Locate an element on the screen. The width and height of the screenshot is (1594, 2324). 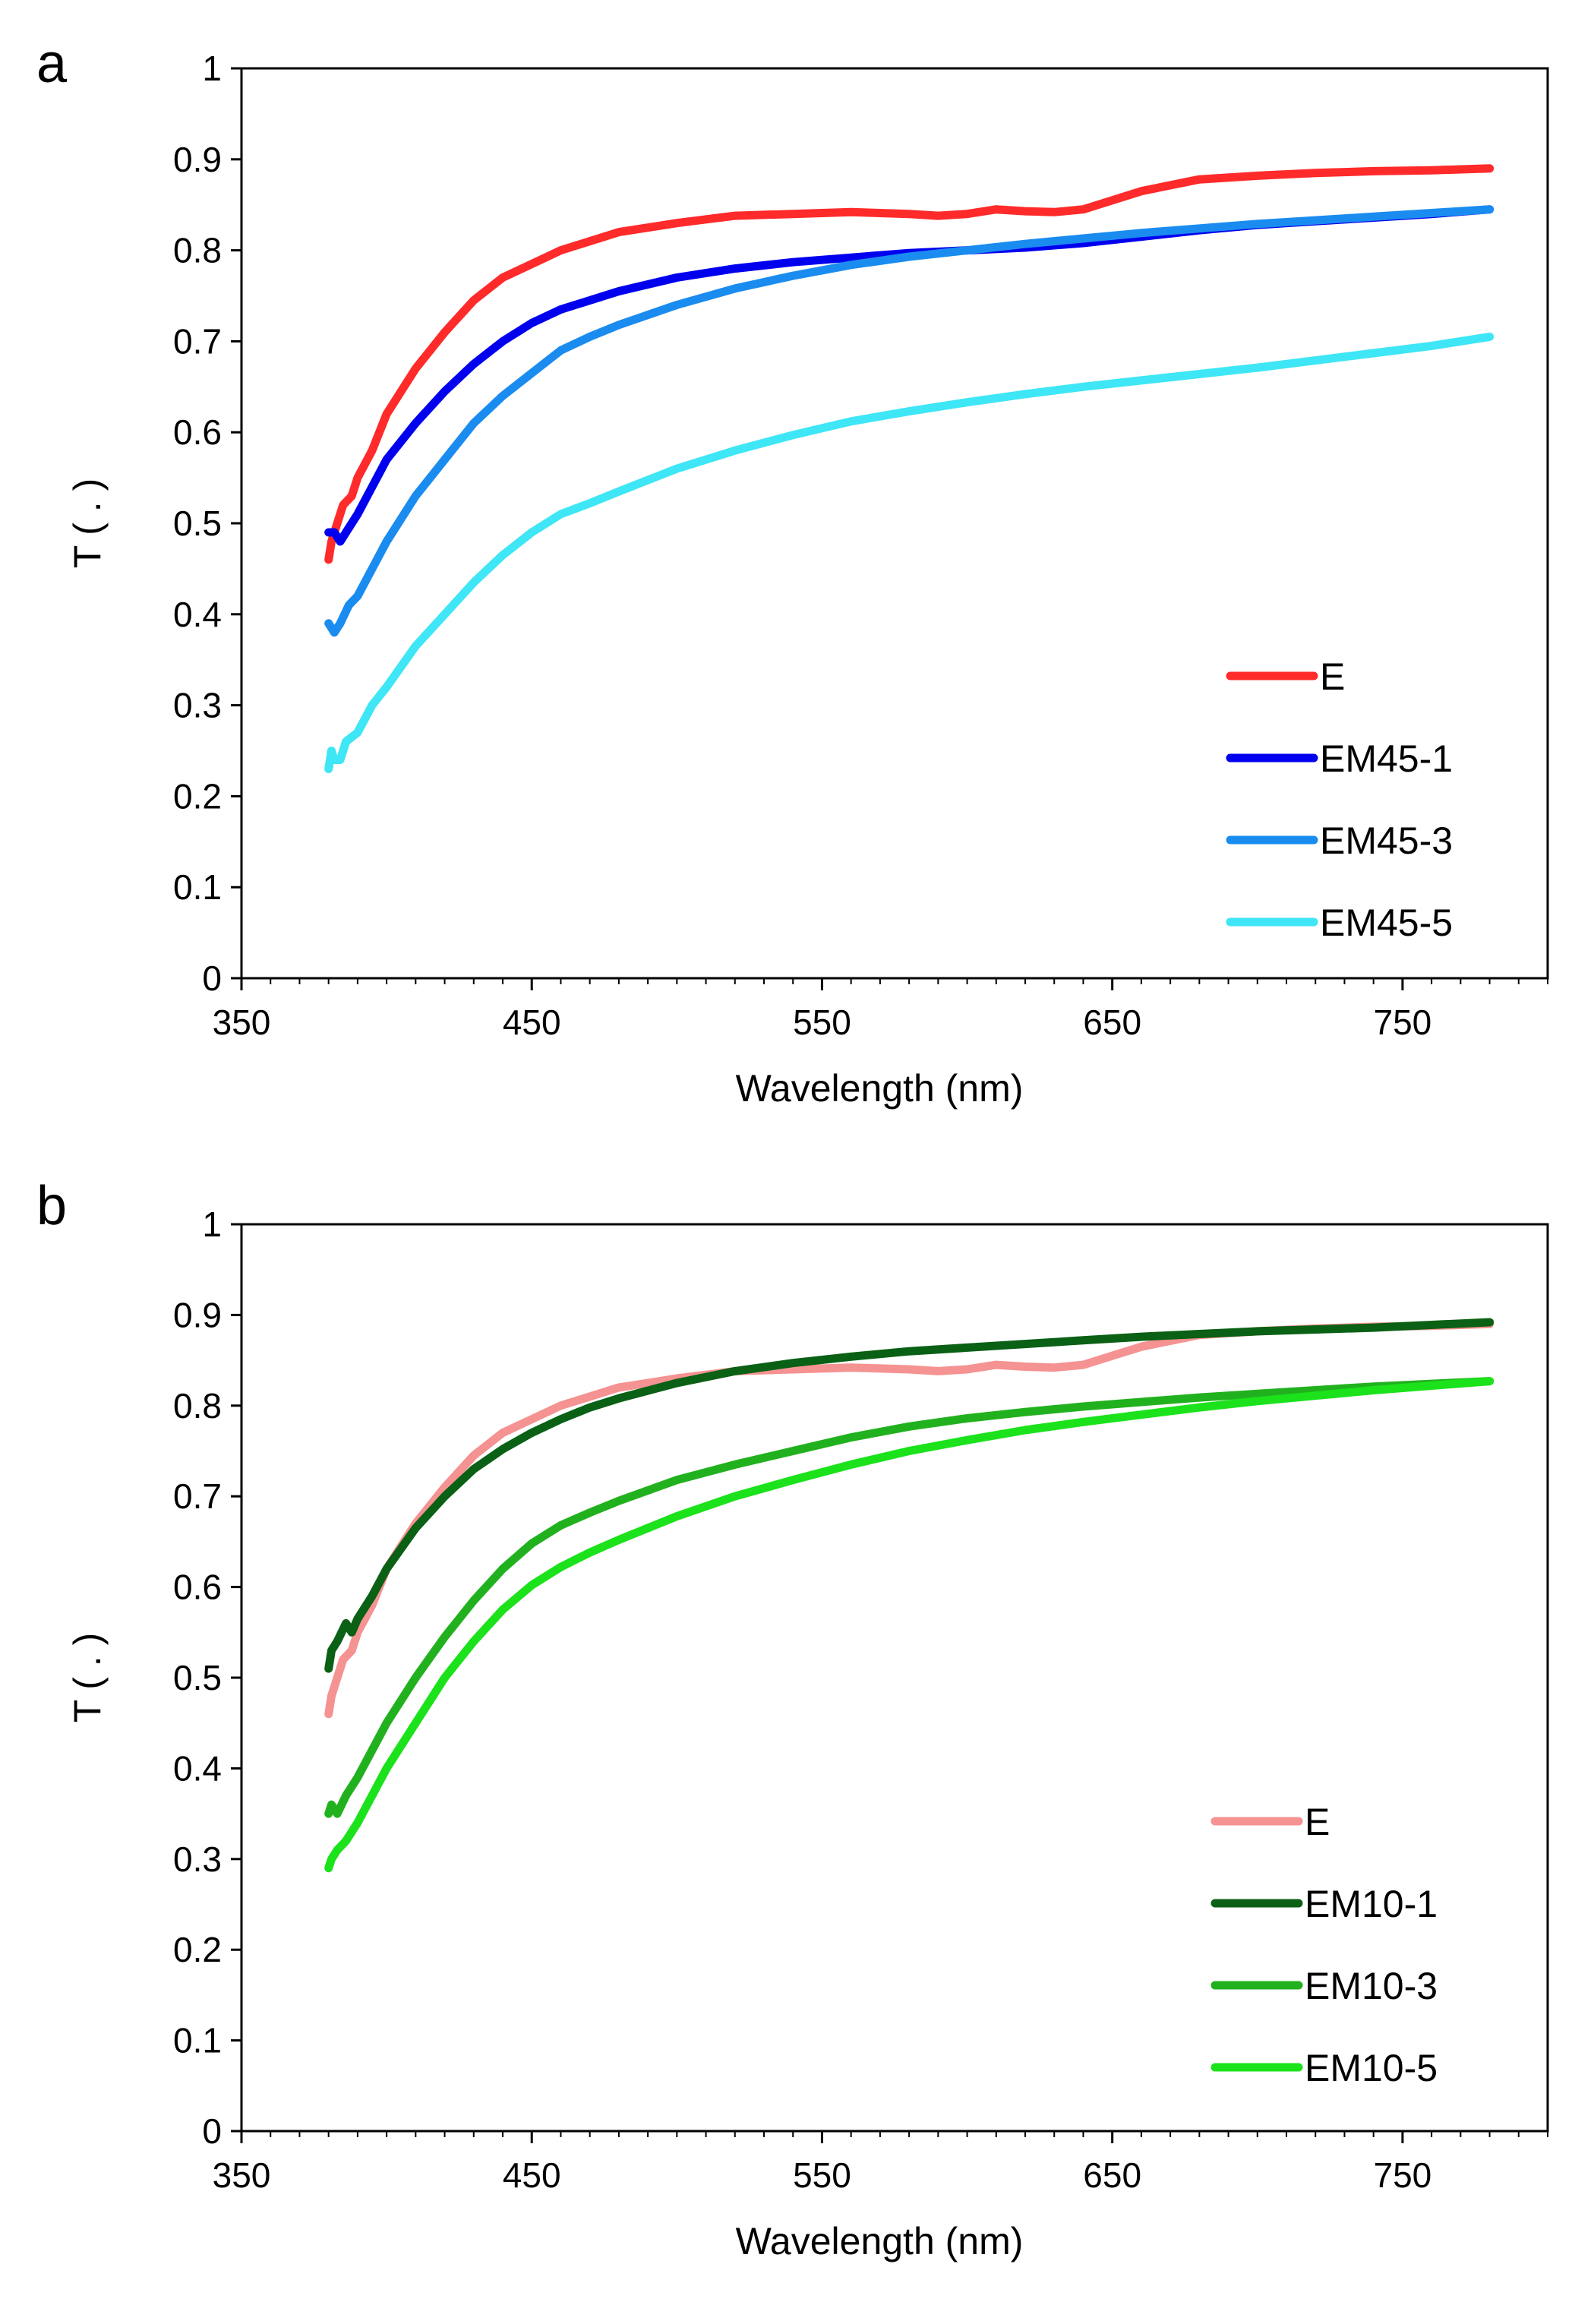
legend-label: EM10-5 is located at coordinates (1371, 2068).